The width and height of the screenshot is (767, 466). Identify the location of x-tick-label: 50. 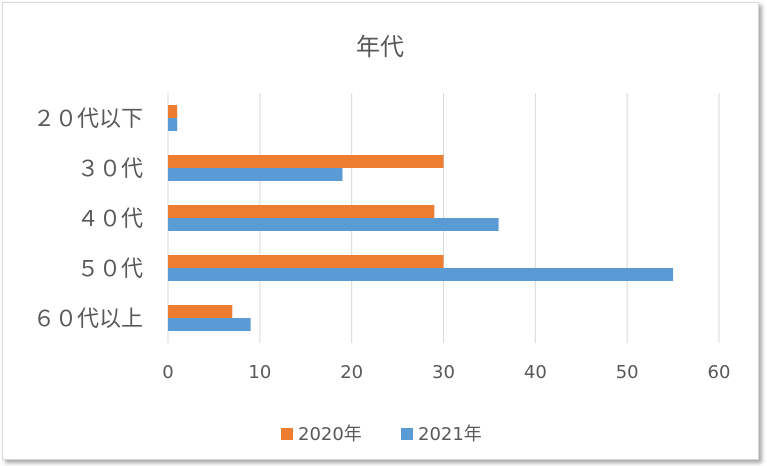
(627, 372).